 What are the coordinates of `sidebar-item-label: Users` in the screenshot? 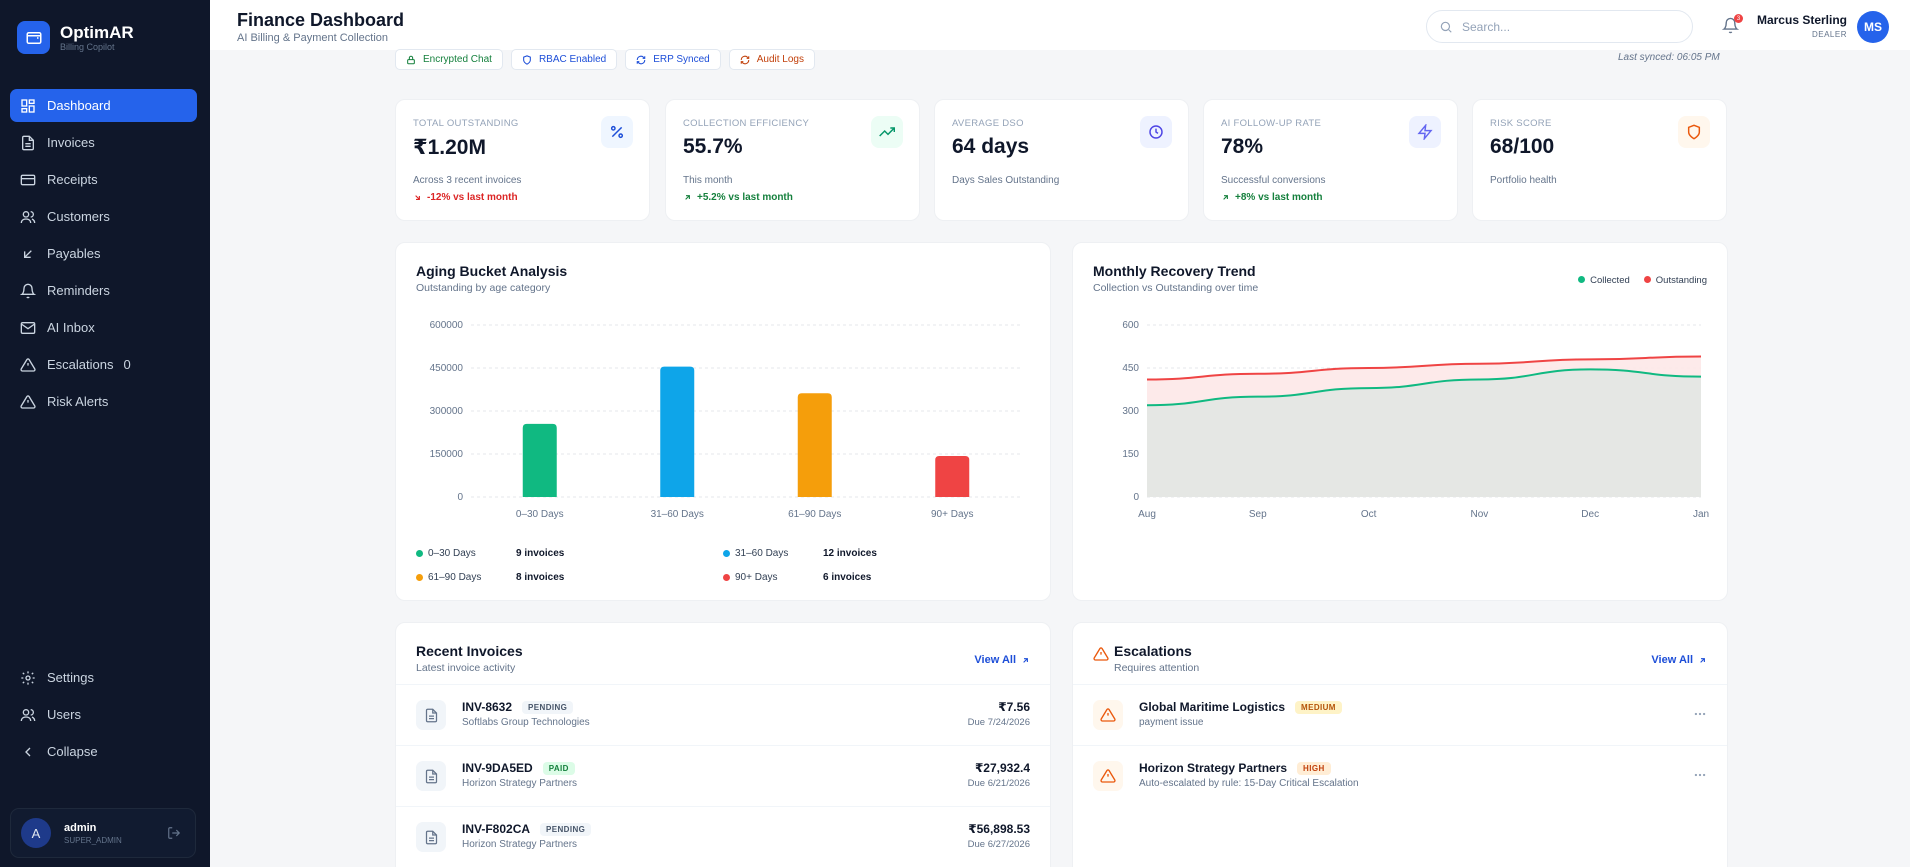 It's located at (64, 714).